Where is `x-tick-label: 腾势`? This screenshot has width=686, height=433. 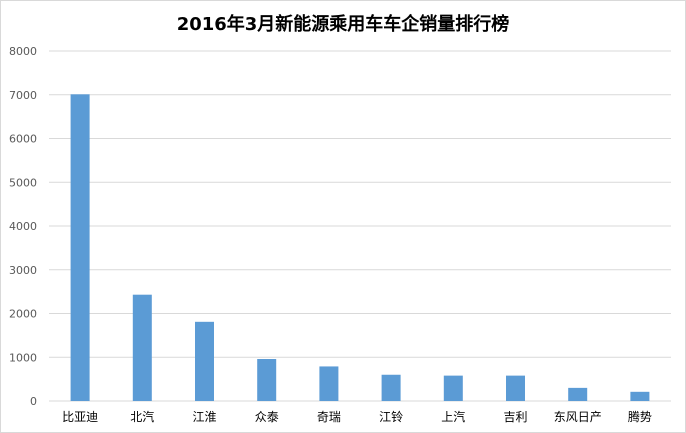 x-tick-label: 腾势 is located at coordinates (640, 416).